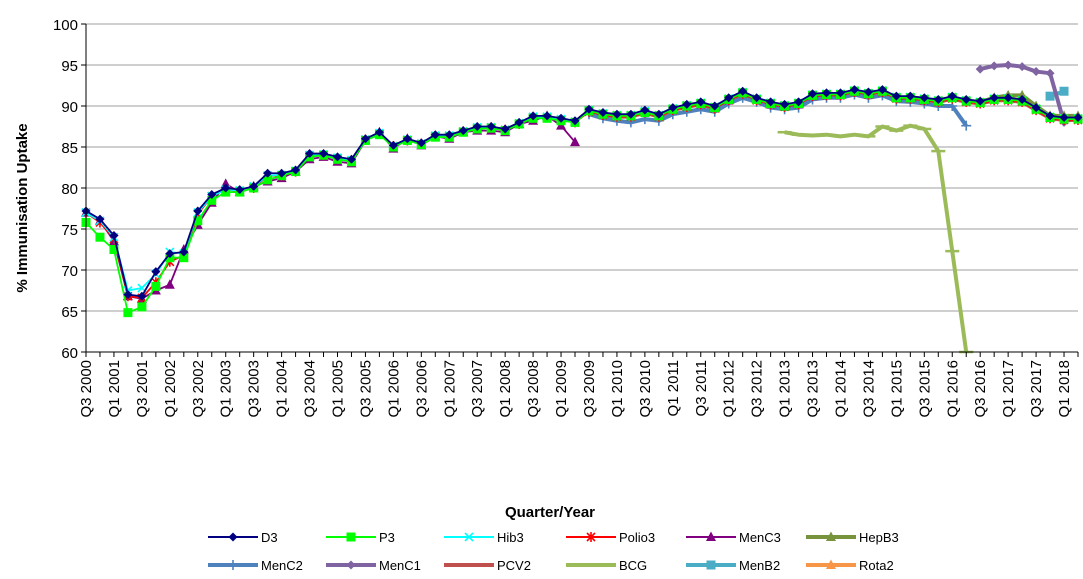 Image resolution: width=1083 pixels, height=579 pixels. What do you see at coordinates (142, 389) in the screenshot?
I see `x-tick-label: Q3 2001` at bounding box center [142, 389].